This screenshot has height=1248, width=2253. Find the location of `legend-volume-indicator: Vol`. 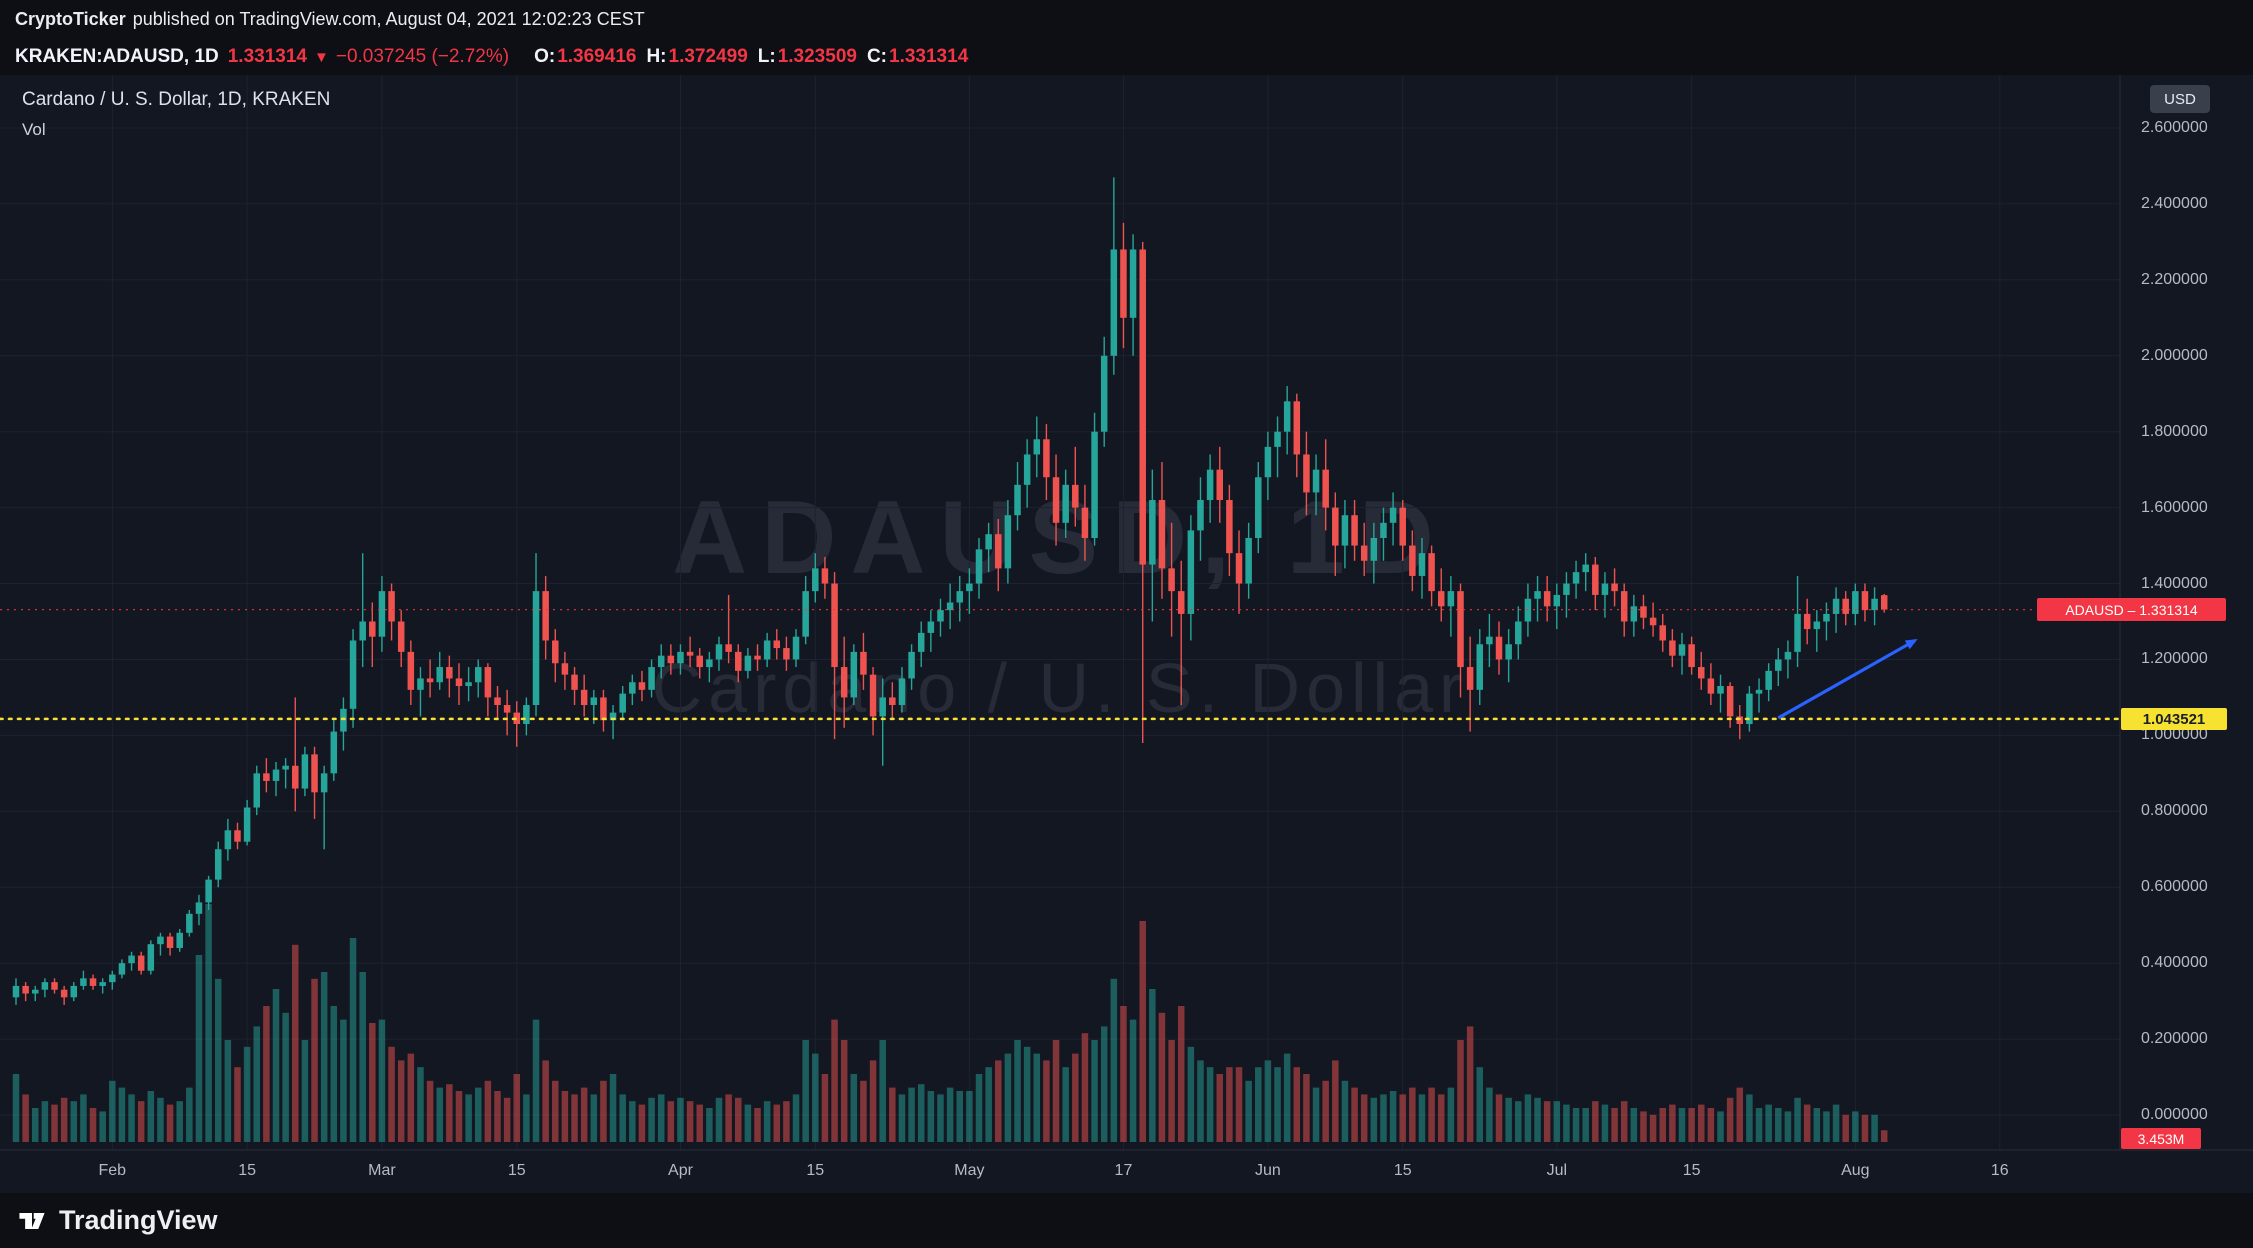

legend-volume-indicator: Vol is located at coordinates (34, 129).